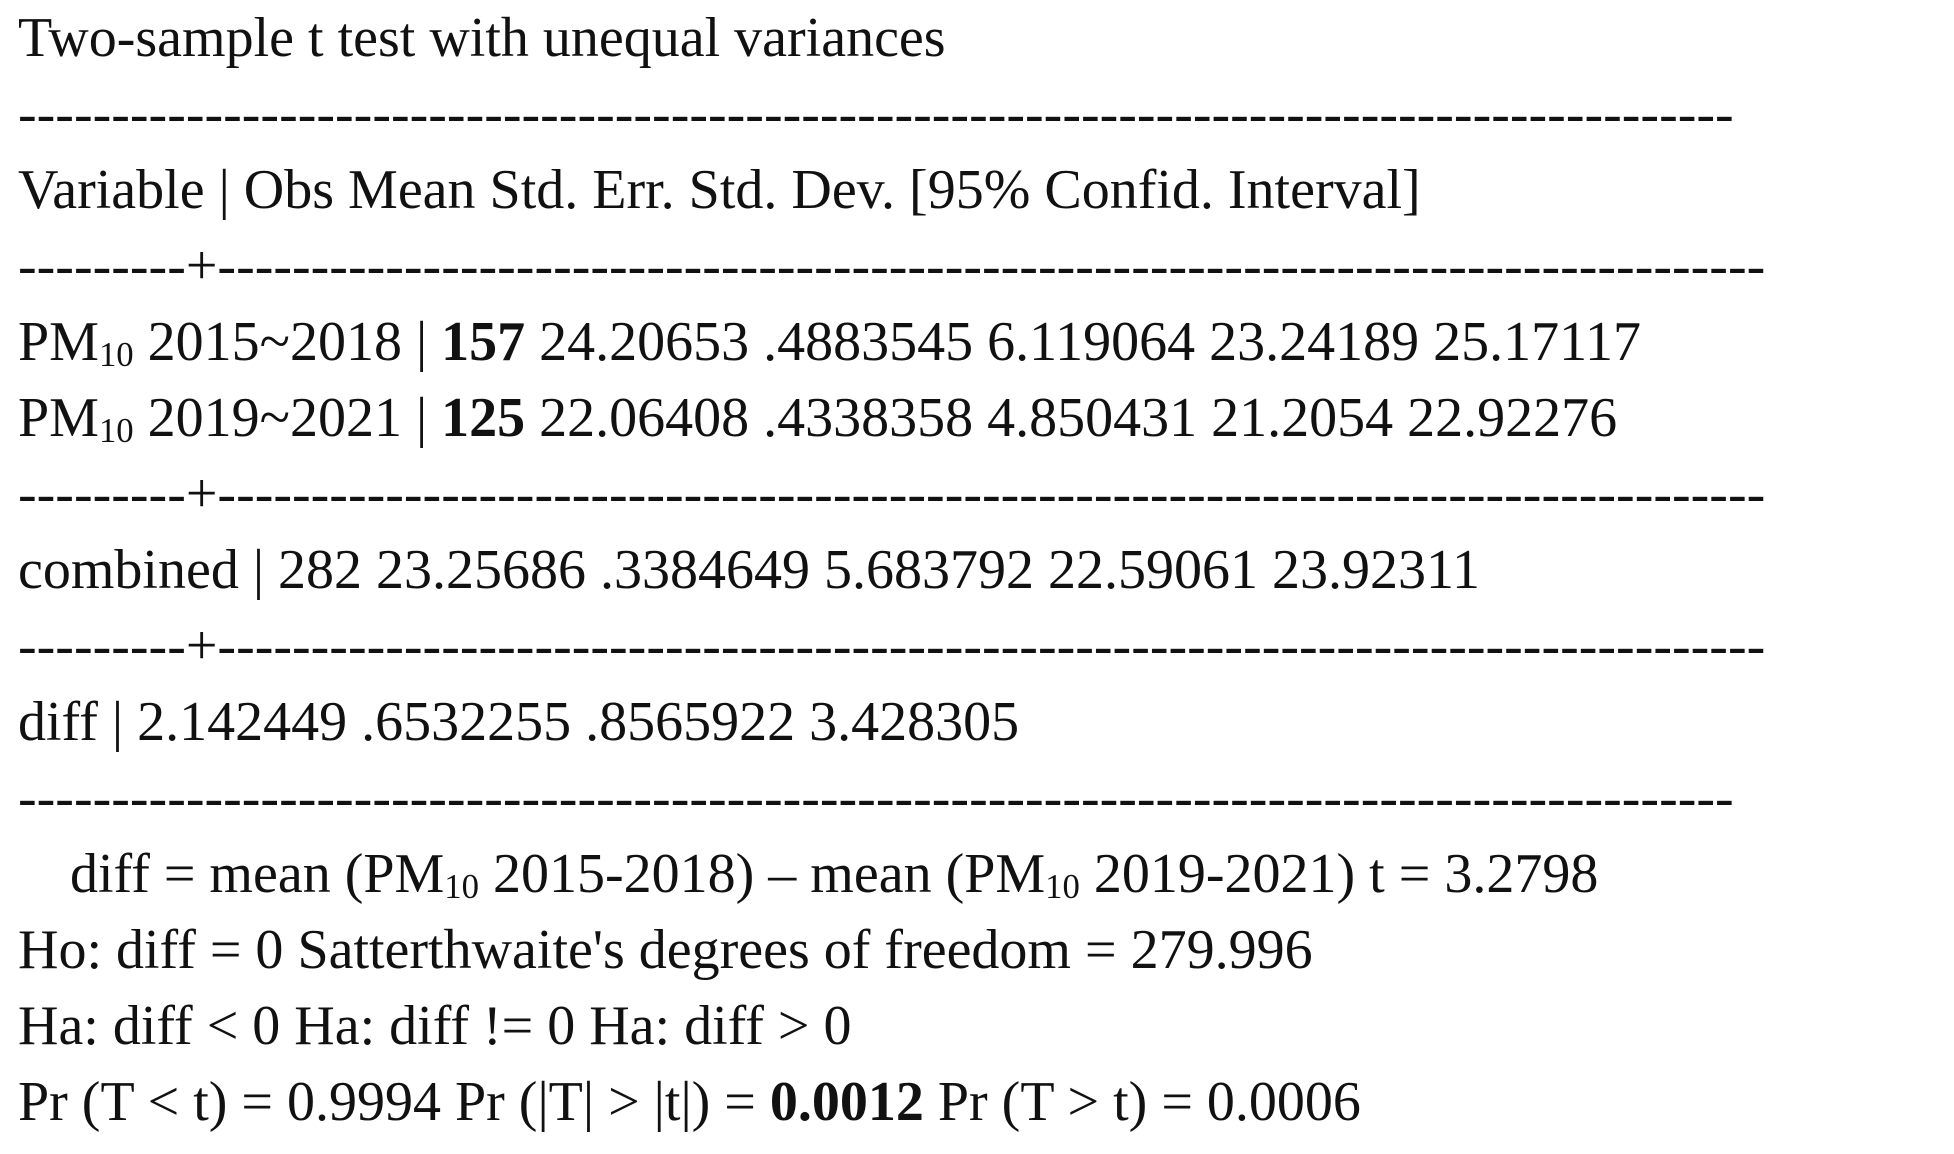 This screenshot has height=1154, width=1954. Describe the element at coordinates (1149, 1102) in the screenshot. I see `p-right: Pr (T > t) = 0.0006` at that location.